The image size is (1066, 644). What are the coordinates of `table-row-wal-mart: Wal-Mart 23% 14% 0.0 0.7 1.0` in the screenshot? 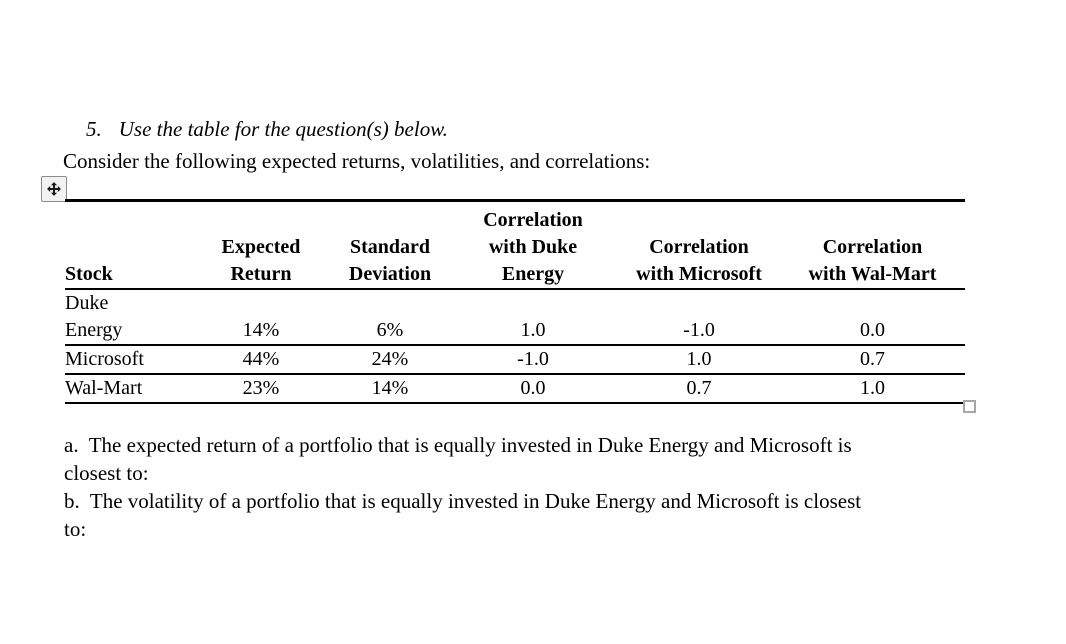 It's located at (515, 389).